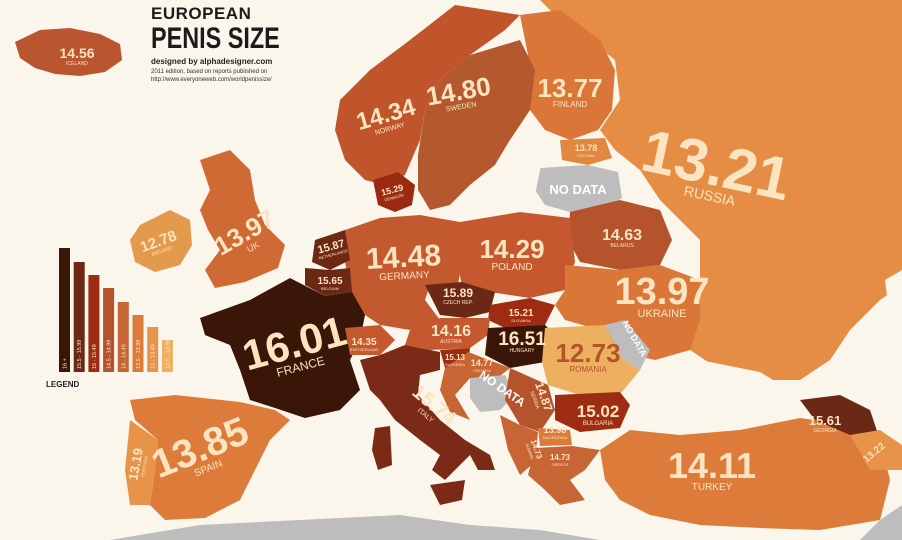 The image size is (902, 540). Describe the element at coordinates (110, 354) in the screenshot. I see `legend-bar-label: 14.5 - 14.99` at that location.